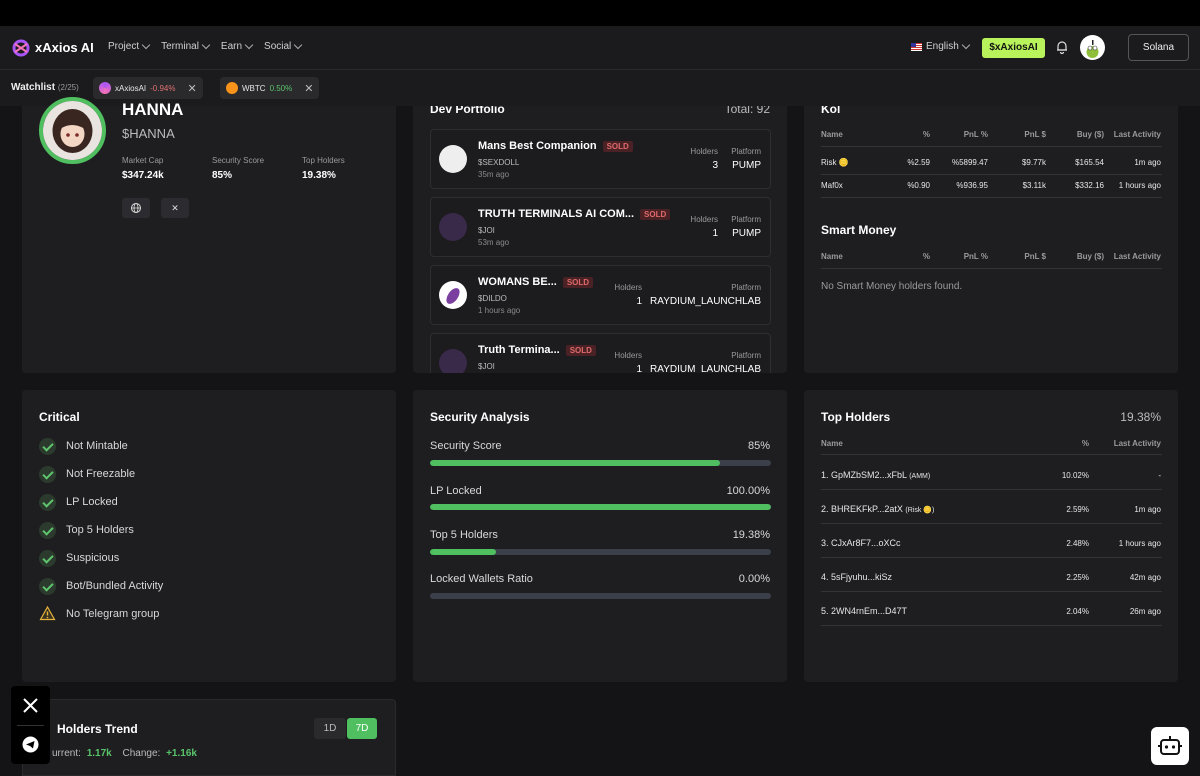  I want to click on top-black-strip, so click(600, 13).